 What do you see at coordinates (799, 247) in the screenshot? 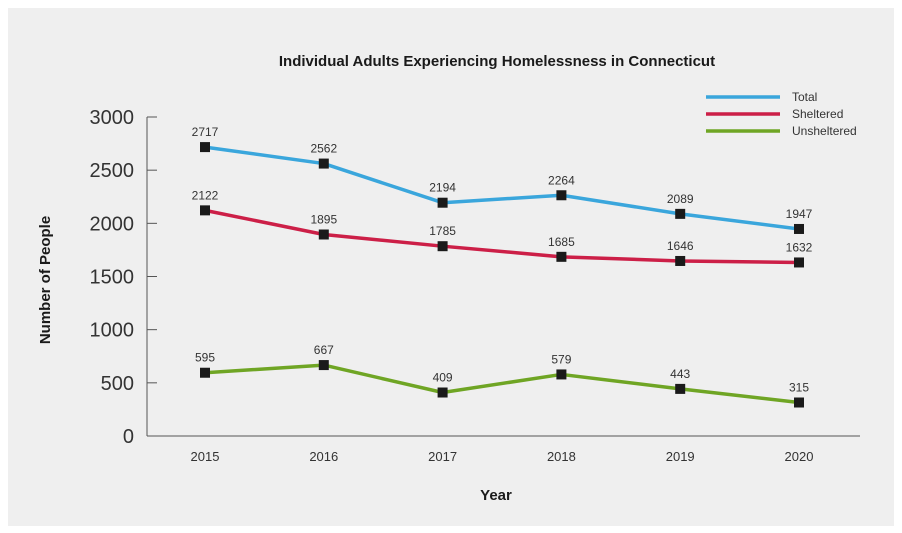
I see `data-label-sheltered: 1632` at bounding box center [799, 247].